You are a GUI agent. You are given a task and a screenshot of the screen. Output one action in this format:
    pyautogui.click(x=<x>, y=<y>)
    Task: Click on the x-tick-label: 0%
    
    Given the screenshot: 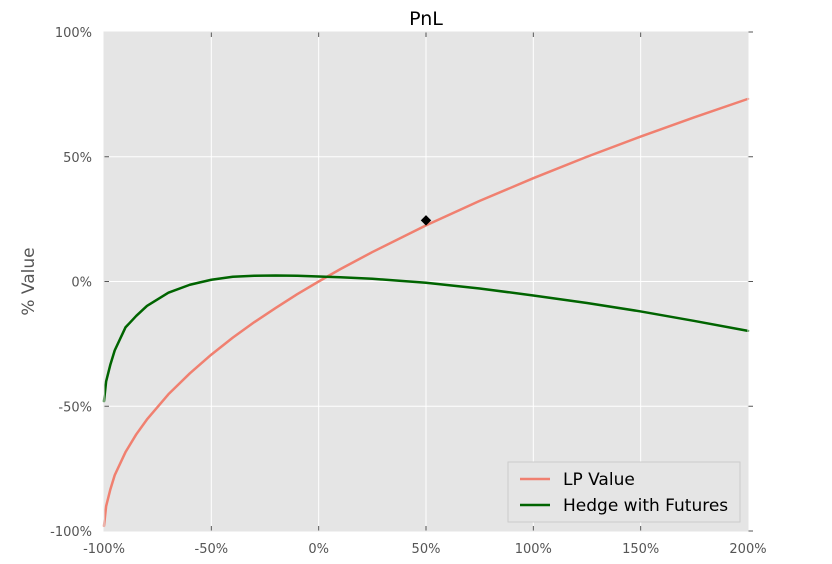 What is the action you would take?
    pyautogui.click(x=318, y=549)
    